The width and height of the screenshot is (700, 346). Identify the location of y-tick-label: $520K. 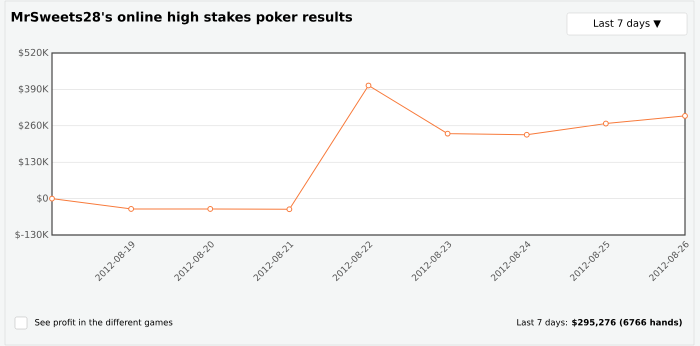
(33, 53).